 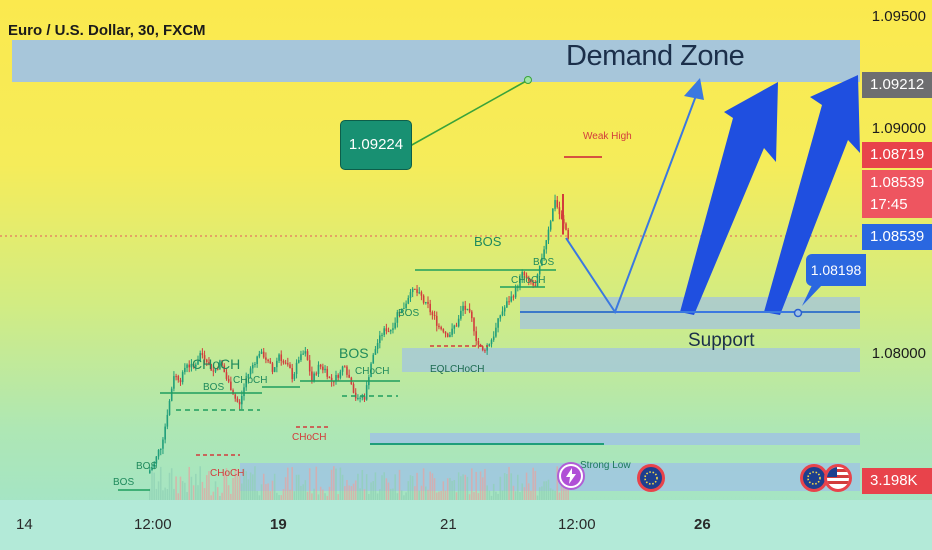 What do you see at coordinates (250, 380) in the screenshot?
I see `choch-label-1: CHoCH` at bounding box center [250, 380].